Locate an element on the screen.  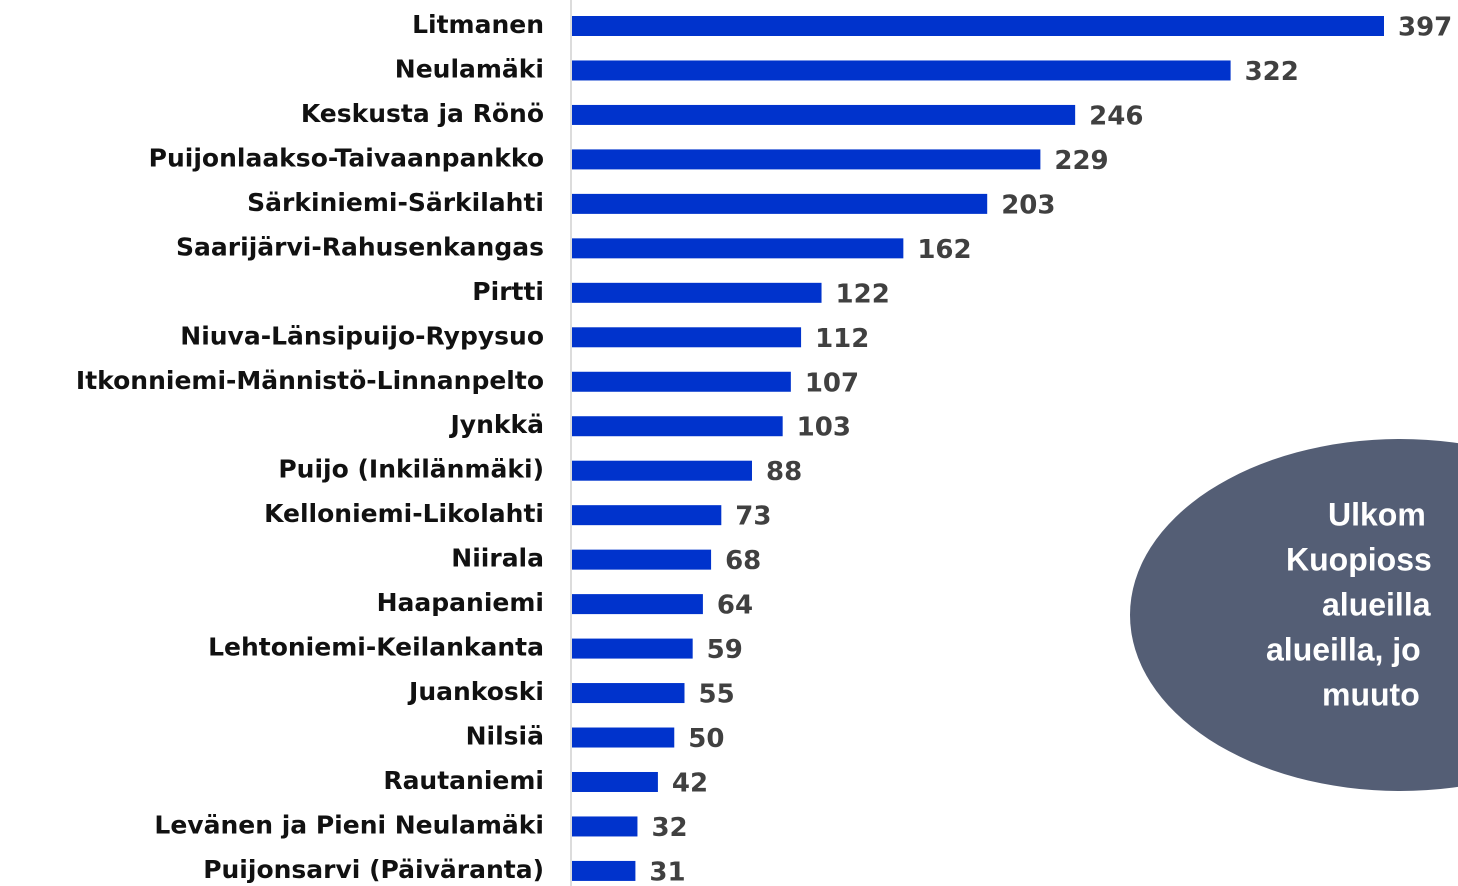
category-label: Niirala is located at coordinates (497, 558).